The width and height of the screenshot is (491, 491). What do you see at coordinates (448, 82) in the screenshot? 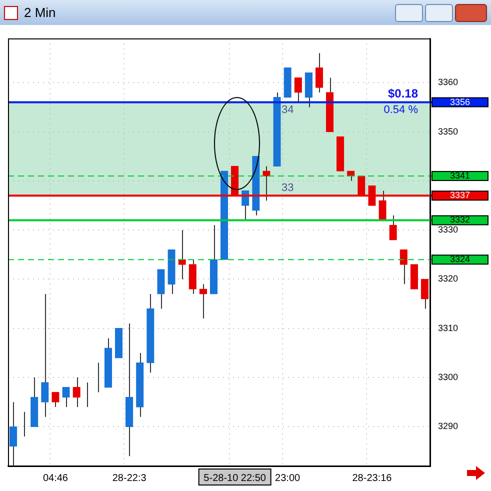
I see `y-tick-label: 3360` at bounding box center [448, 82].